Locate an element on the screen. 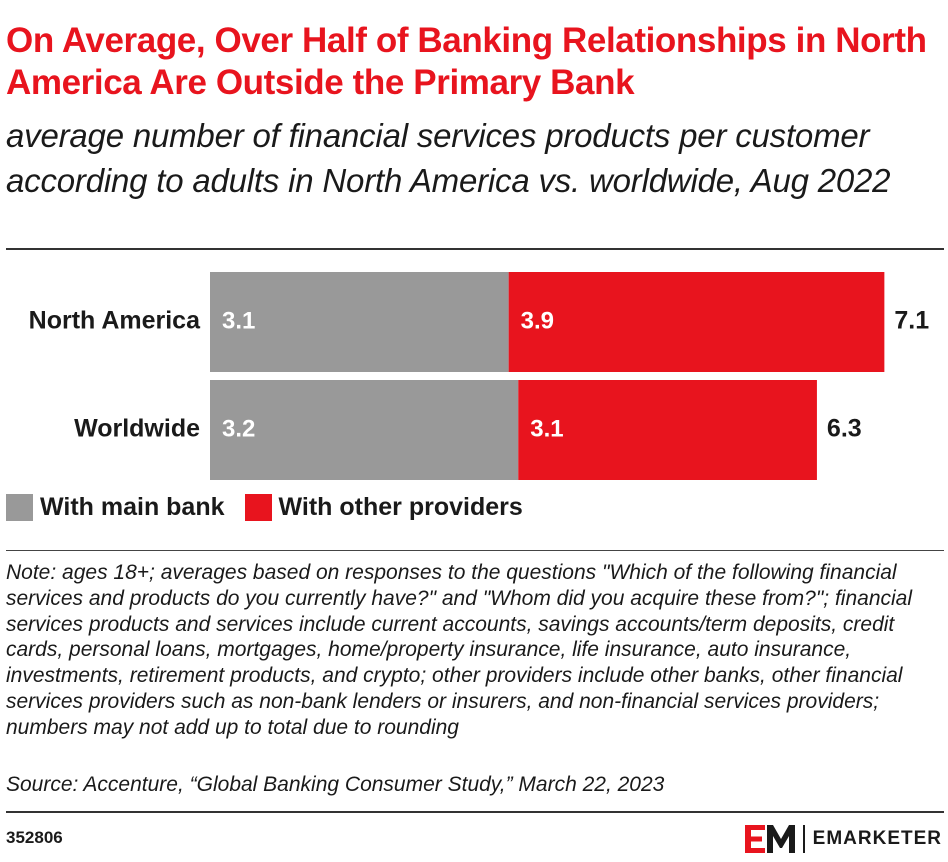 The width and height of the screenshot is (948, 862). top-divider is located at coordinates (475, 249).